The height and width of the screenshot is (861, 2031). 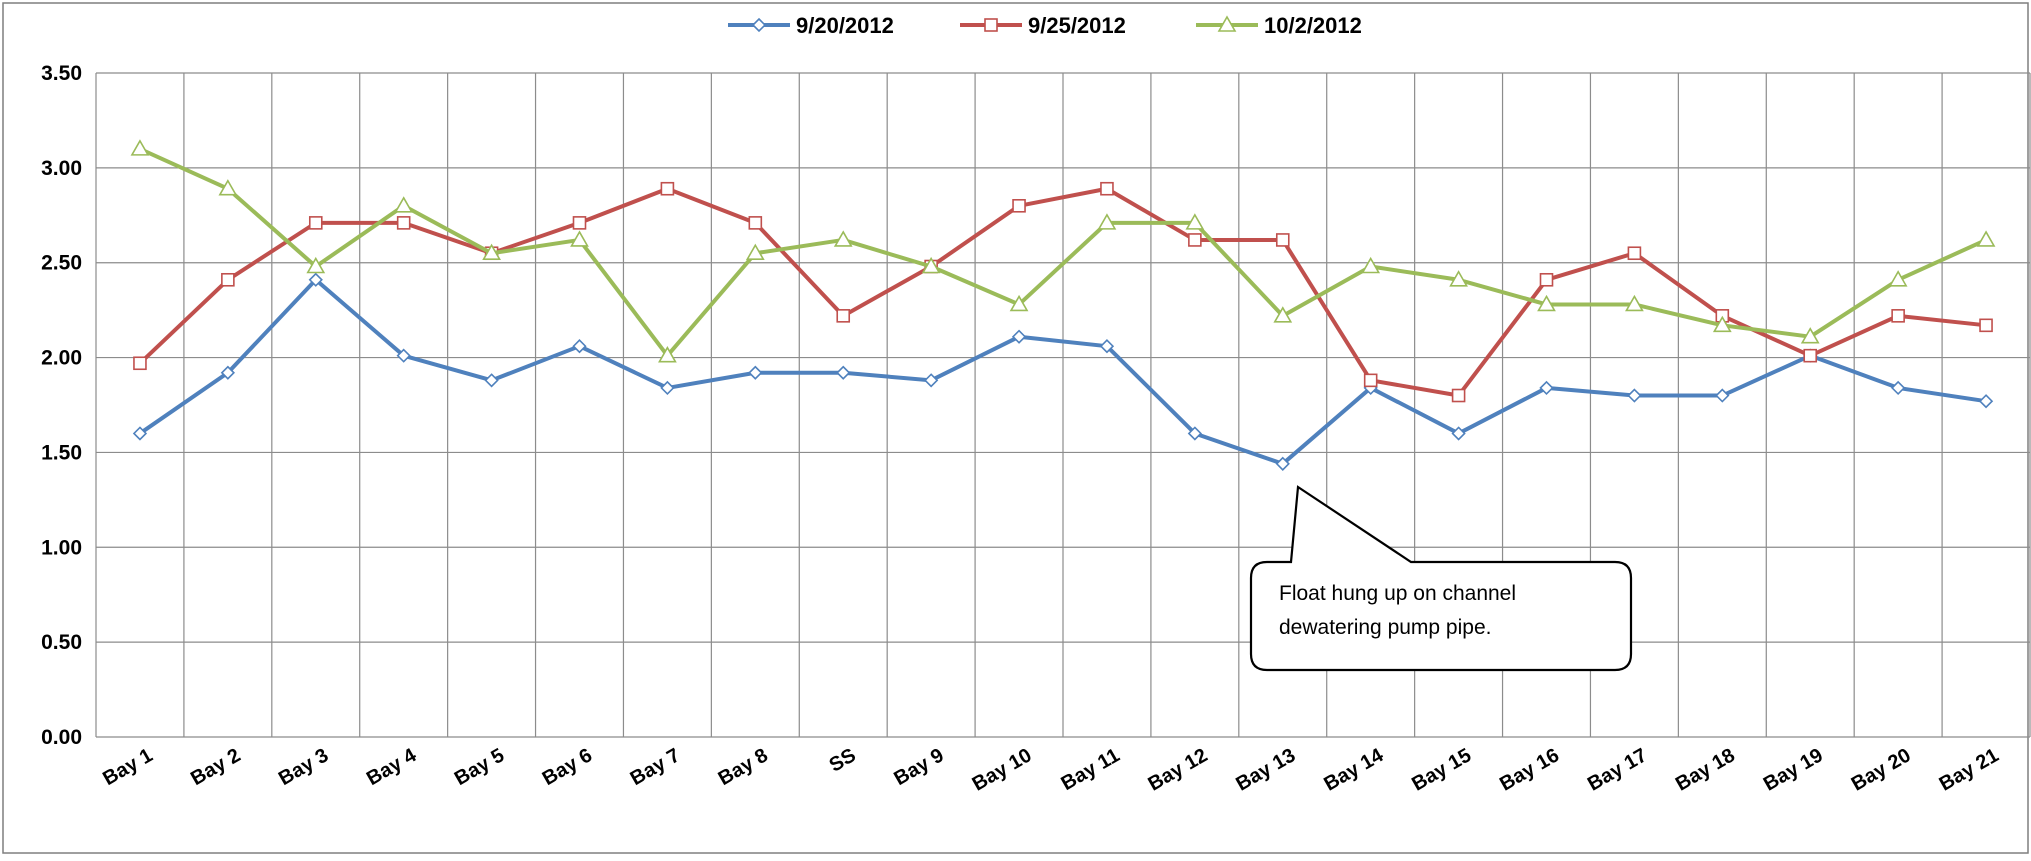 I want to click on y-tick-label: 0.50, so click(x=61, y=642).